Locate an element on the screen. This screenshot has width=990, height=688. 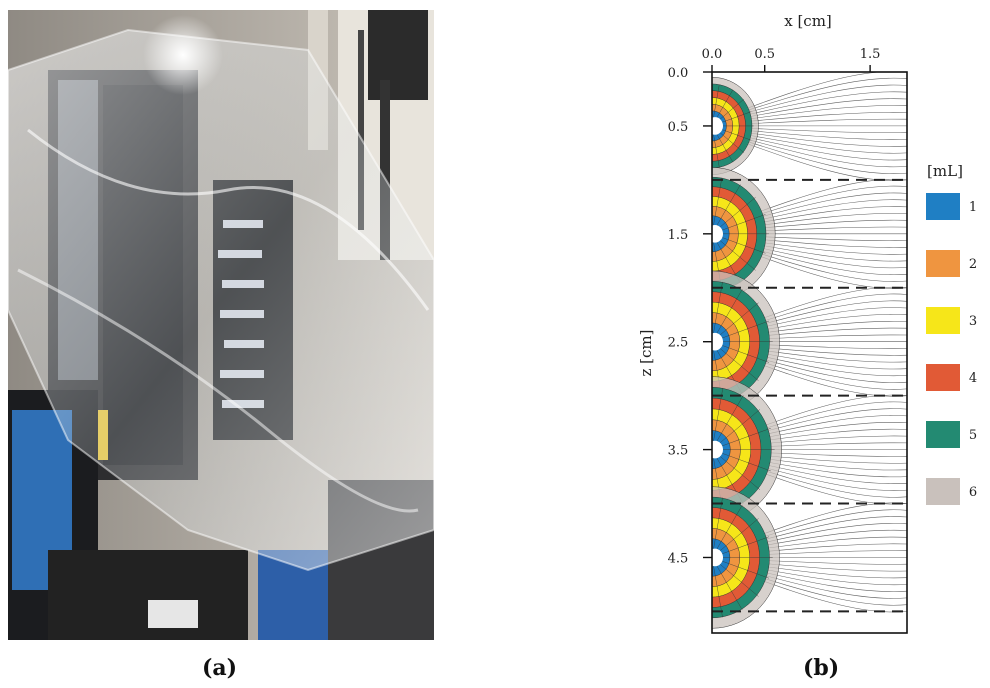
legend-label-3: 3 is located at coordinates (973, 321).